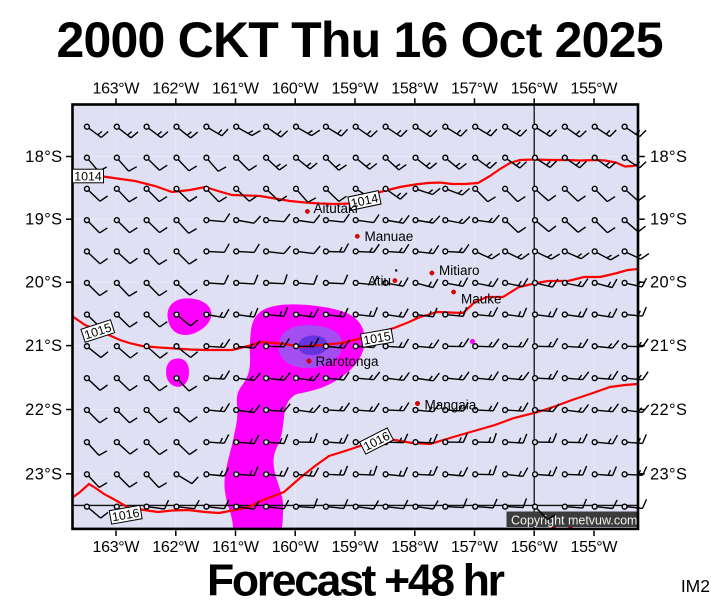 This screenshot has width=711, height=605. Describe the element at coordinates (695, 586) in the screenshot. I see `svg-text: IM2` at that location.